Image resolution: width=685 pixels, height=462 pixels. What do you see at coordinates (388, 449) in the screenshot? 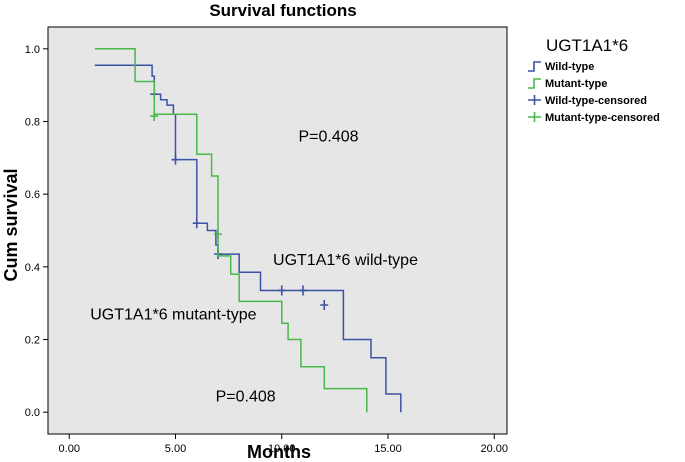
I see `x-tick-label: 15.00` at bounding box center [388, 449].